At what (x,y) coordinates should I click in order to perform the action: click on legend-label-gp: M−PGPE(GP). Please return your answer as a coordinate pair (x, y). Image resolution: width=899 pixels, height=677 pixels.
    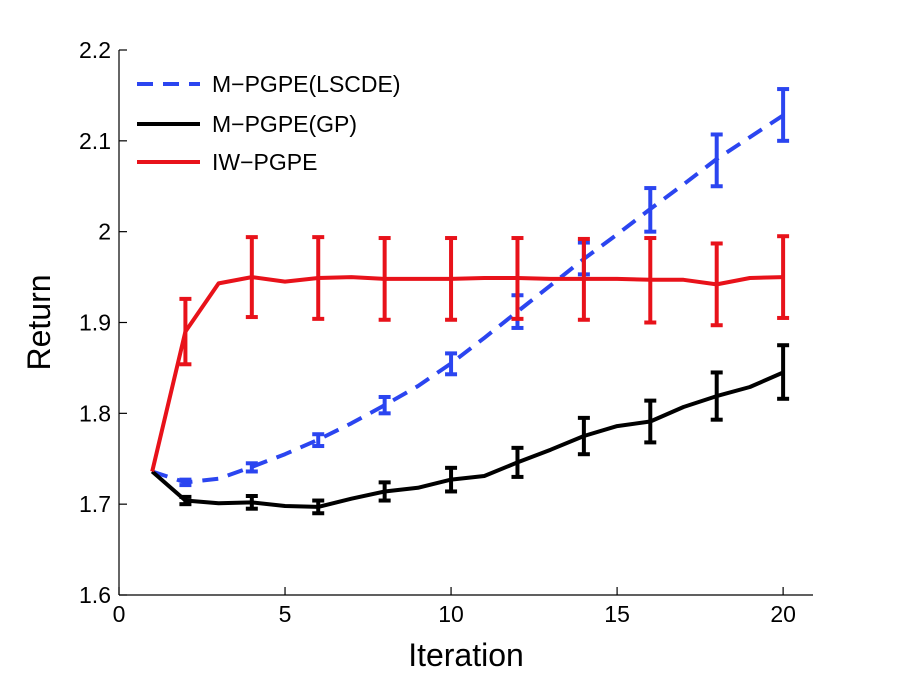
    Looking at the image, I should click on (284, 124).